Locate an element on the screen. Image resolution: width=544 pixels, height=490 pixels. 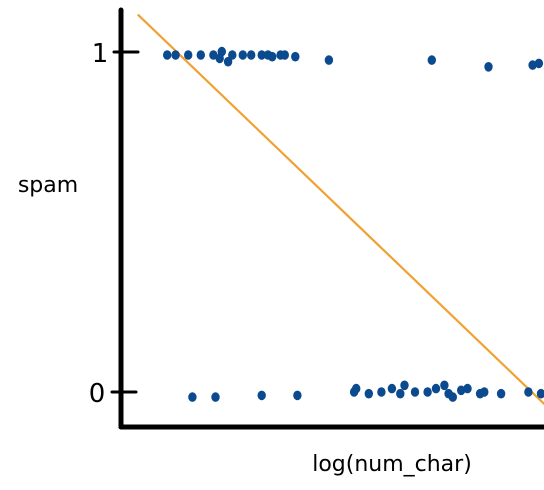
y-axis-title: spam is located at coordinates (48, 185).